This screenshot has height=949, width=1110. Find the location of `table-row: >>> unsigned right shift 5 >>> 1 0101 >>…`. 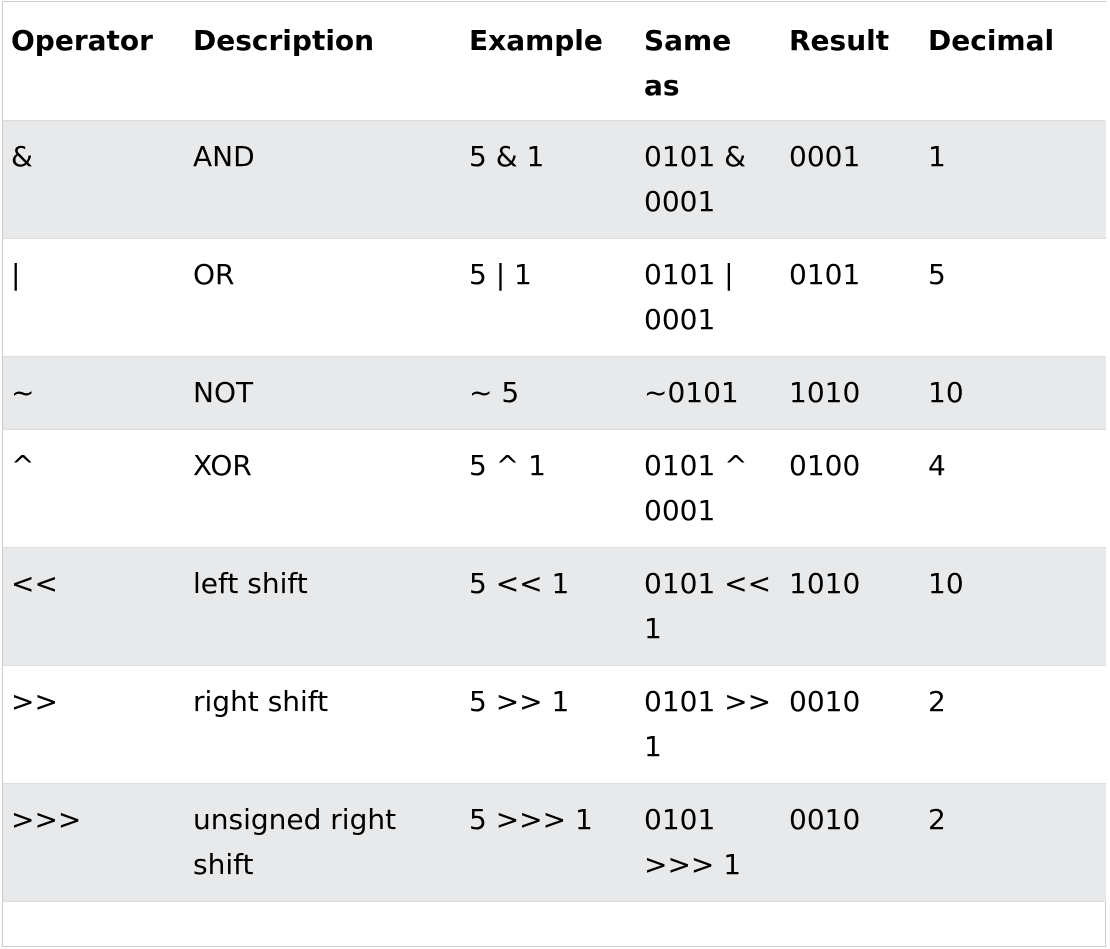

table-row: >>> unsigned right shift 5 >>> 1 0101 >>… is located at coordinates (554, 842).